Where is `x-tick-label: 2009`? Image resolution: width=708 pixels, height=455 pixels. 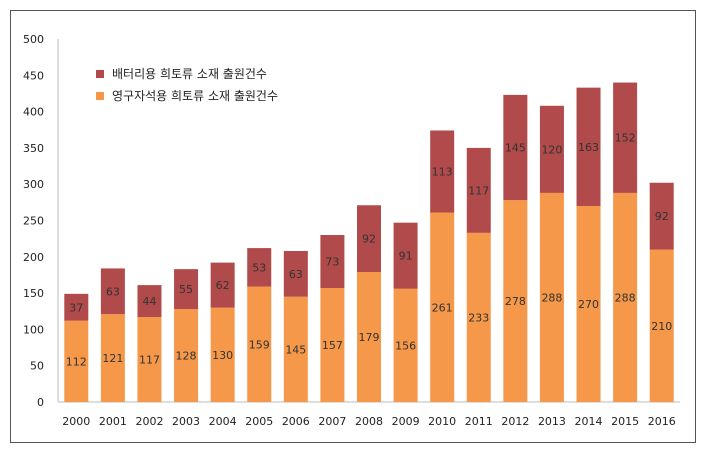 x-tick-label: 2009 is located at coordinates (406, 421).